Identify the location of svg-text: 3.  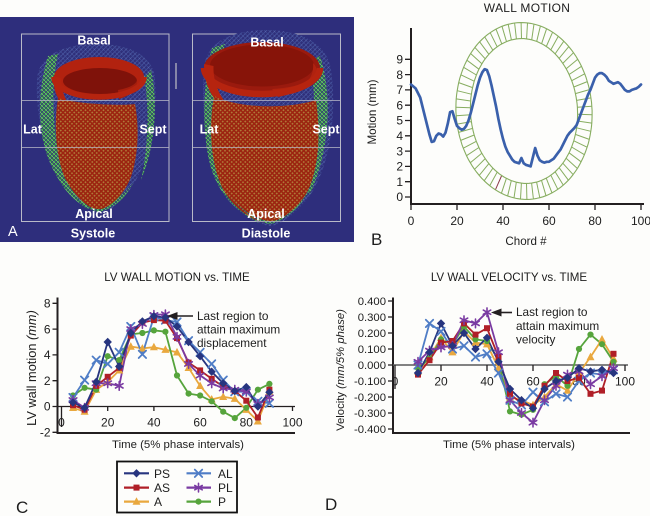
(399, 151).